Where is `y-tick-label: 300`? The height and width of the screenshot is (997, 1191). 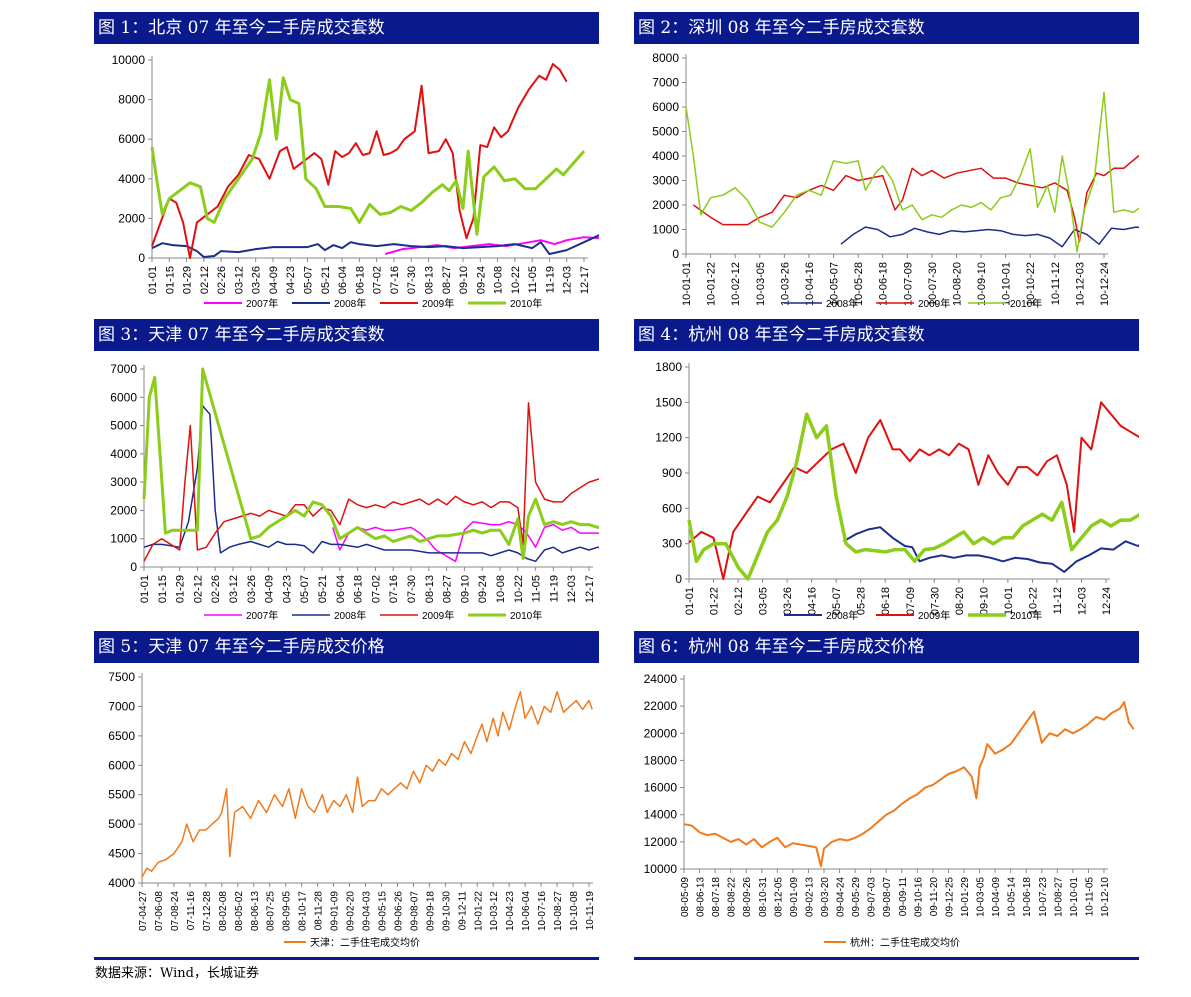 y-tick-label: 300 is located at coordinates (672, 544).